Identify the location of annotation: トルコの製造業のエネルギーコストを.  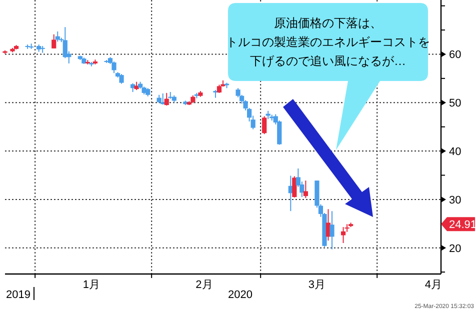
(328, 42).